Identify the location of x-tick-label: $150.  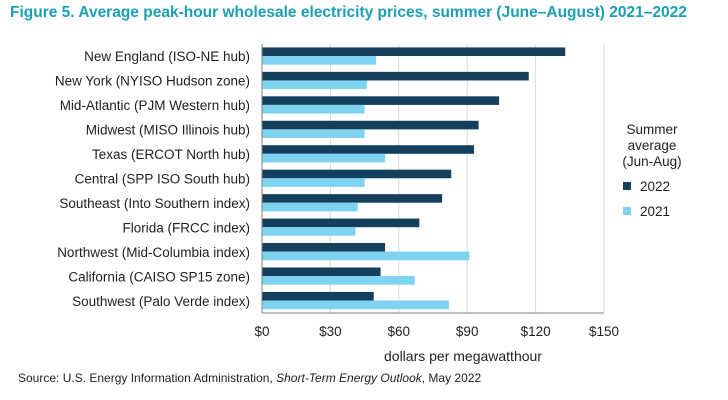
(604, 331).